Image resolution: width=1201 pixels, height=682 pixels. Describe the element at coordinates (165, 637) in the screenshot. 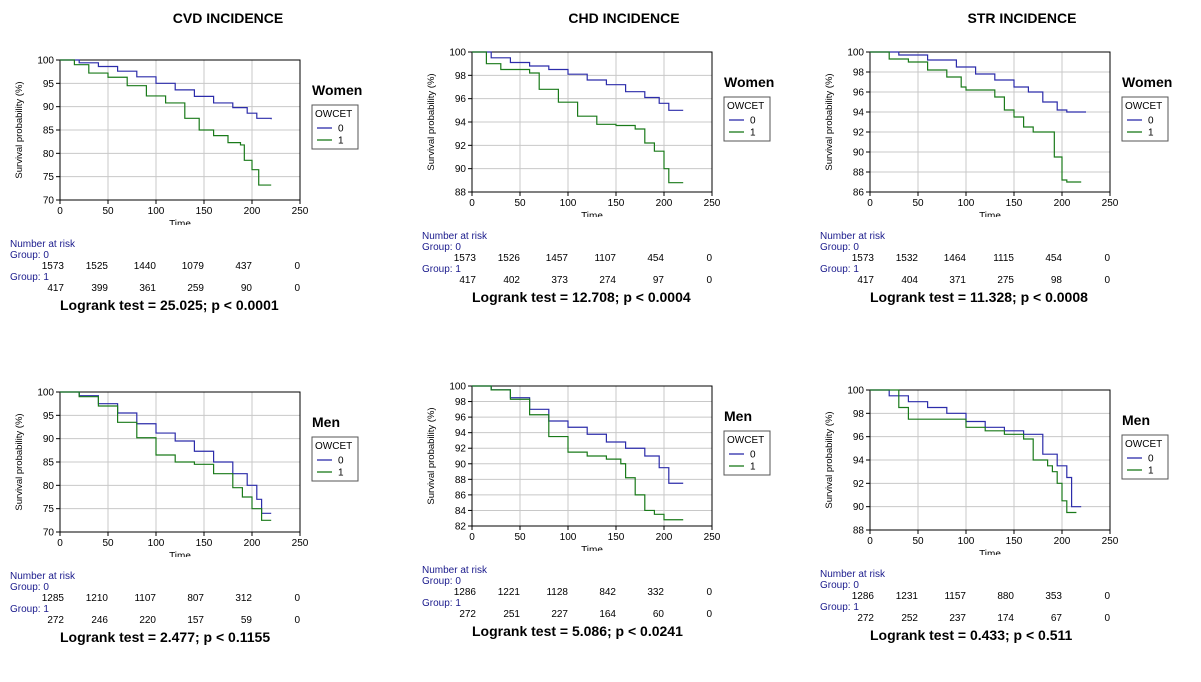

I see `logrank-result: Logrank test = 2.477; p < 0.1155` at that location.